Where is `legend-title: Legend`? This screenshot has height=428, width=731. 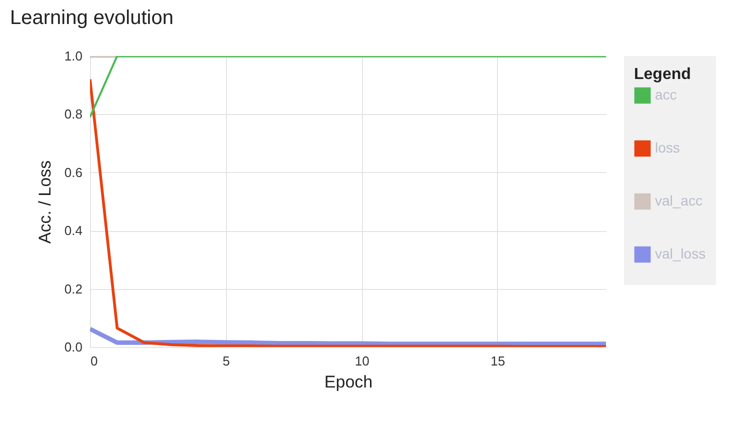 legend-title: Legend is located at coordinates (662, 74).